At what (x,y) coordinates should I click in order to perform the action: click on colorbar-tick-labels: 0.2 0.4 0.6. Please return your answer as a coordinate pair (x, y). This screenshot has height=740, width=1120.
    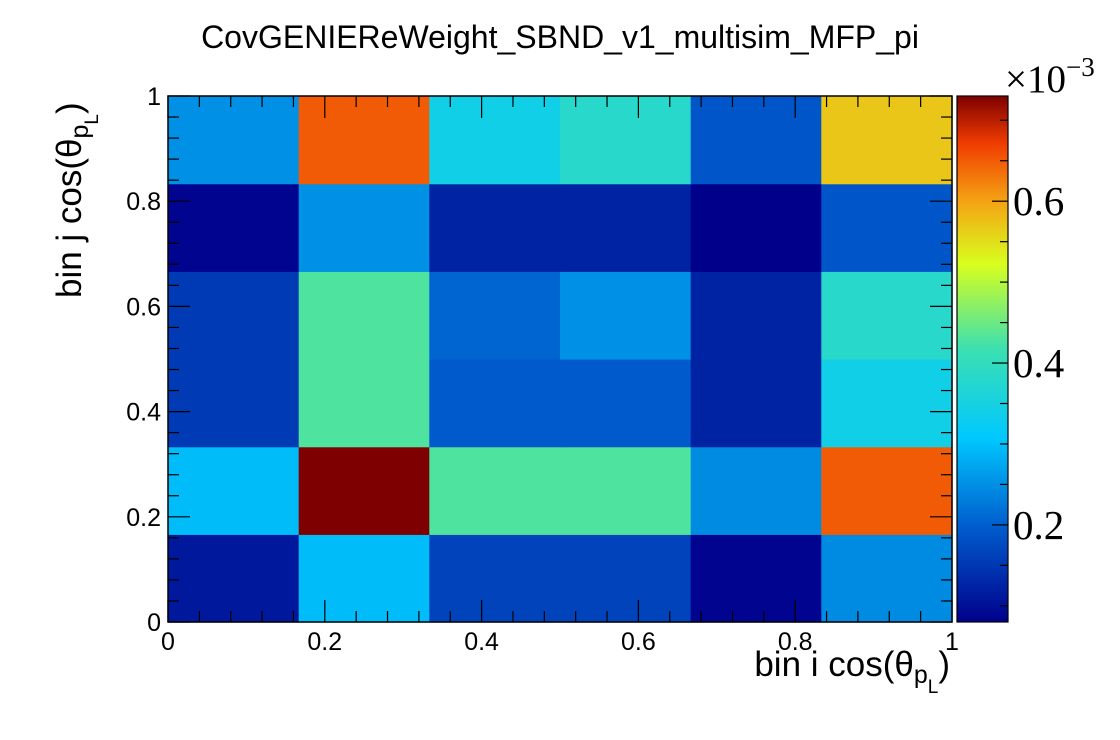
    Looking at the image, I should click on (1038, 363).